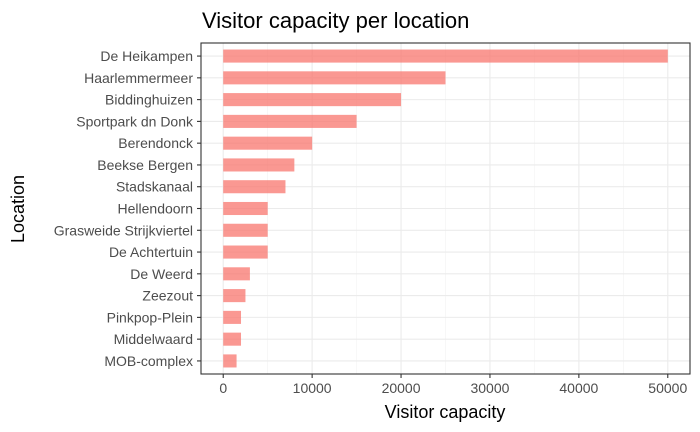  What do you see at coordinates (146, 56) in the screenshot?
I see `y-tick-label: De Heikampen` at bounding box center [146, 56].